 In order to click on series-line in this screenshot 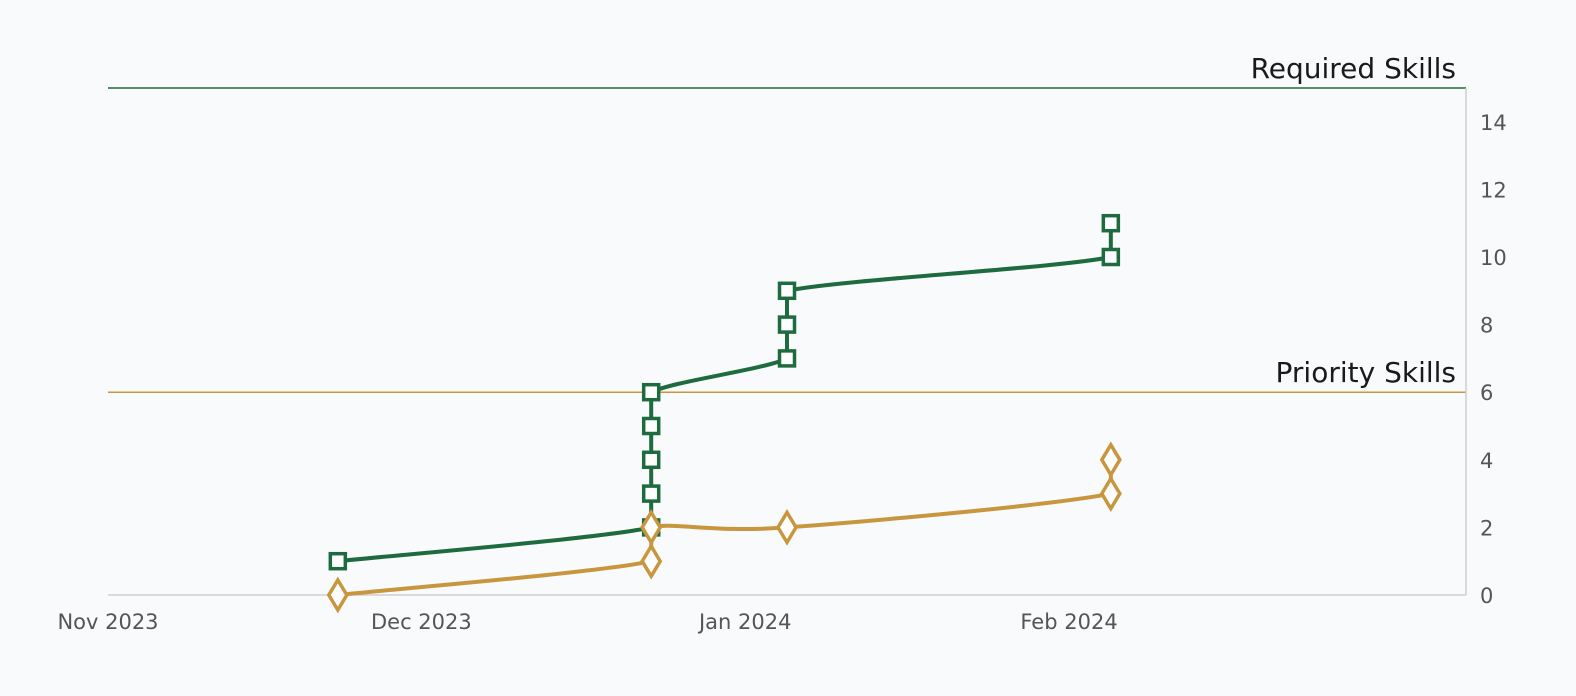, I will do `click(724, 527)`.